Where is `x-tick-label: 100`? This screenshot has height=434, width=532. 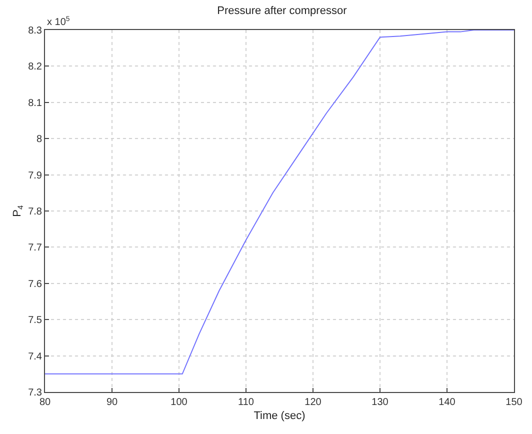
x-tick-label: 100 is located at coordinates (179, 402).